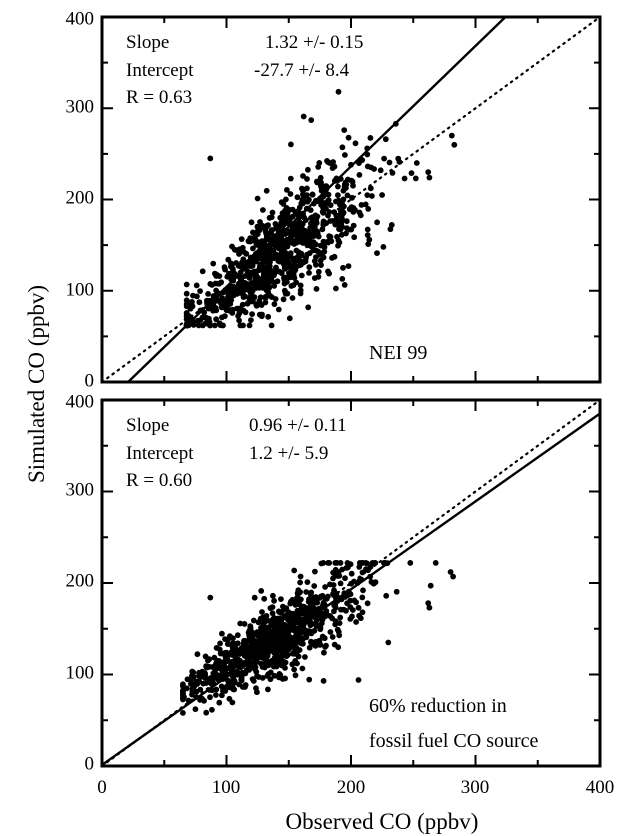 The height and width of the screenshot is (836, 621). I want to click on panel-bottom-xtick-200: 200, so click(351, 787).